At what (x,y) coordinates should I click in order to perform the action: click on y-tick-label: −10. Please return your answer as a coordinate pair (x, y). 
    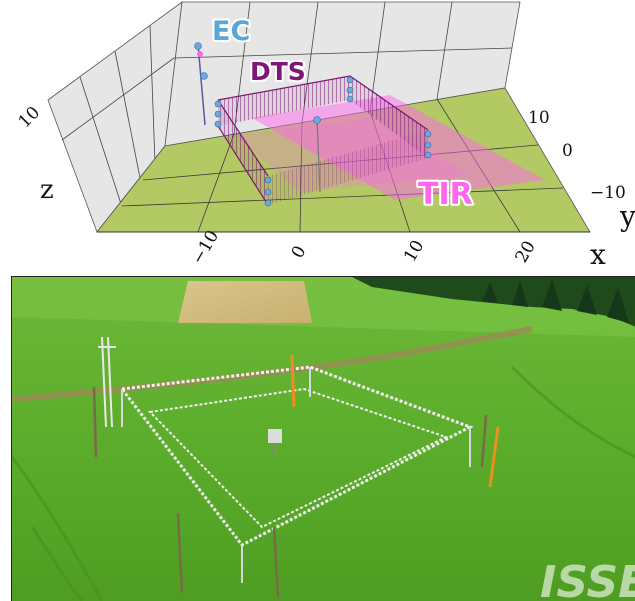
    Looking at the image, I should click on (608, 193).